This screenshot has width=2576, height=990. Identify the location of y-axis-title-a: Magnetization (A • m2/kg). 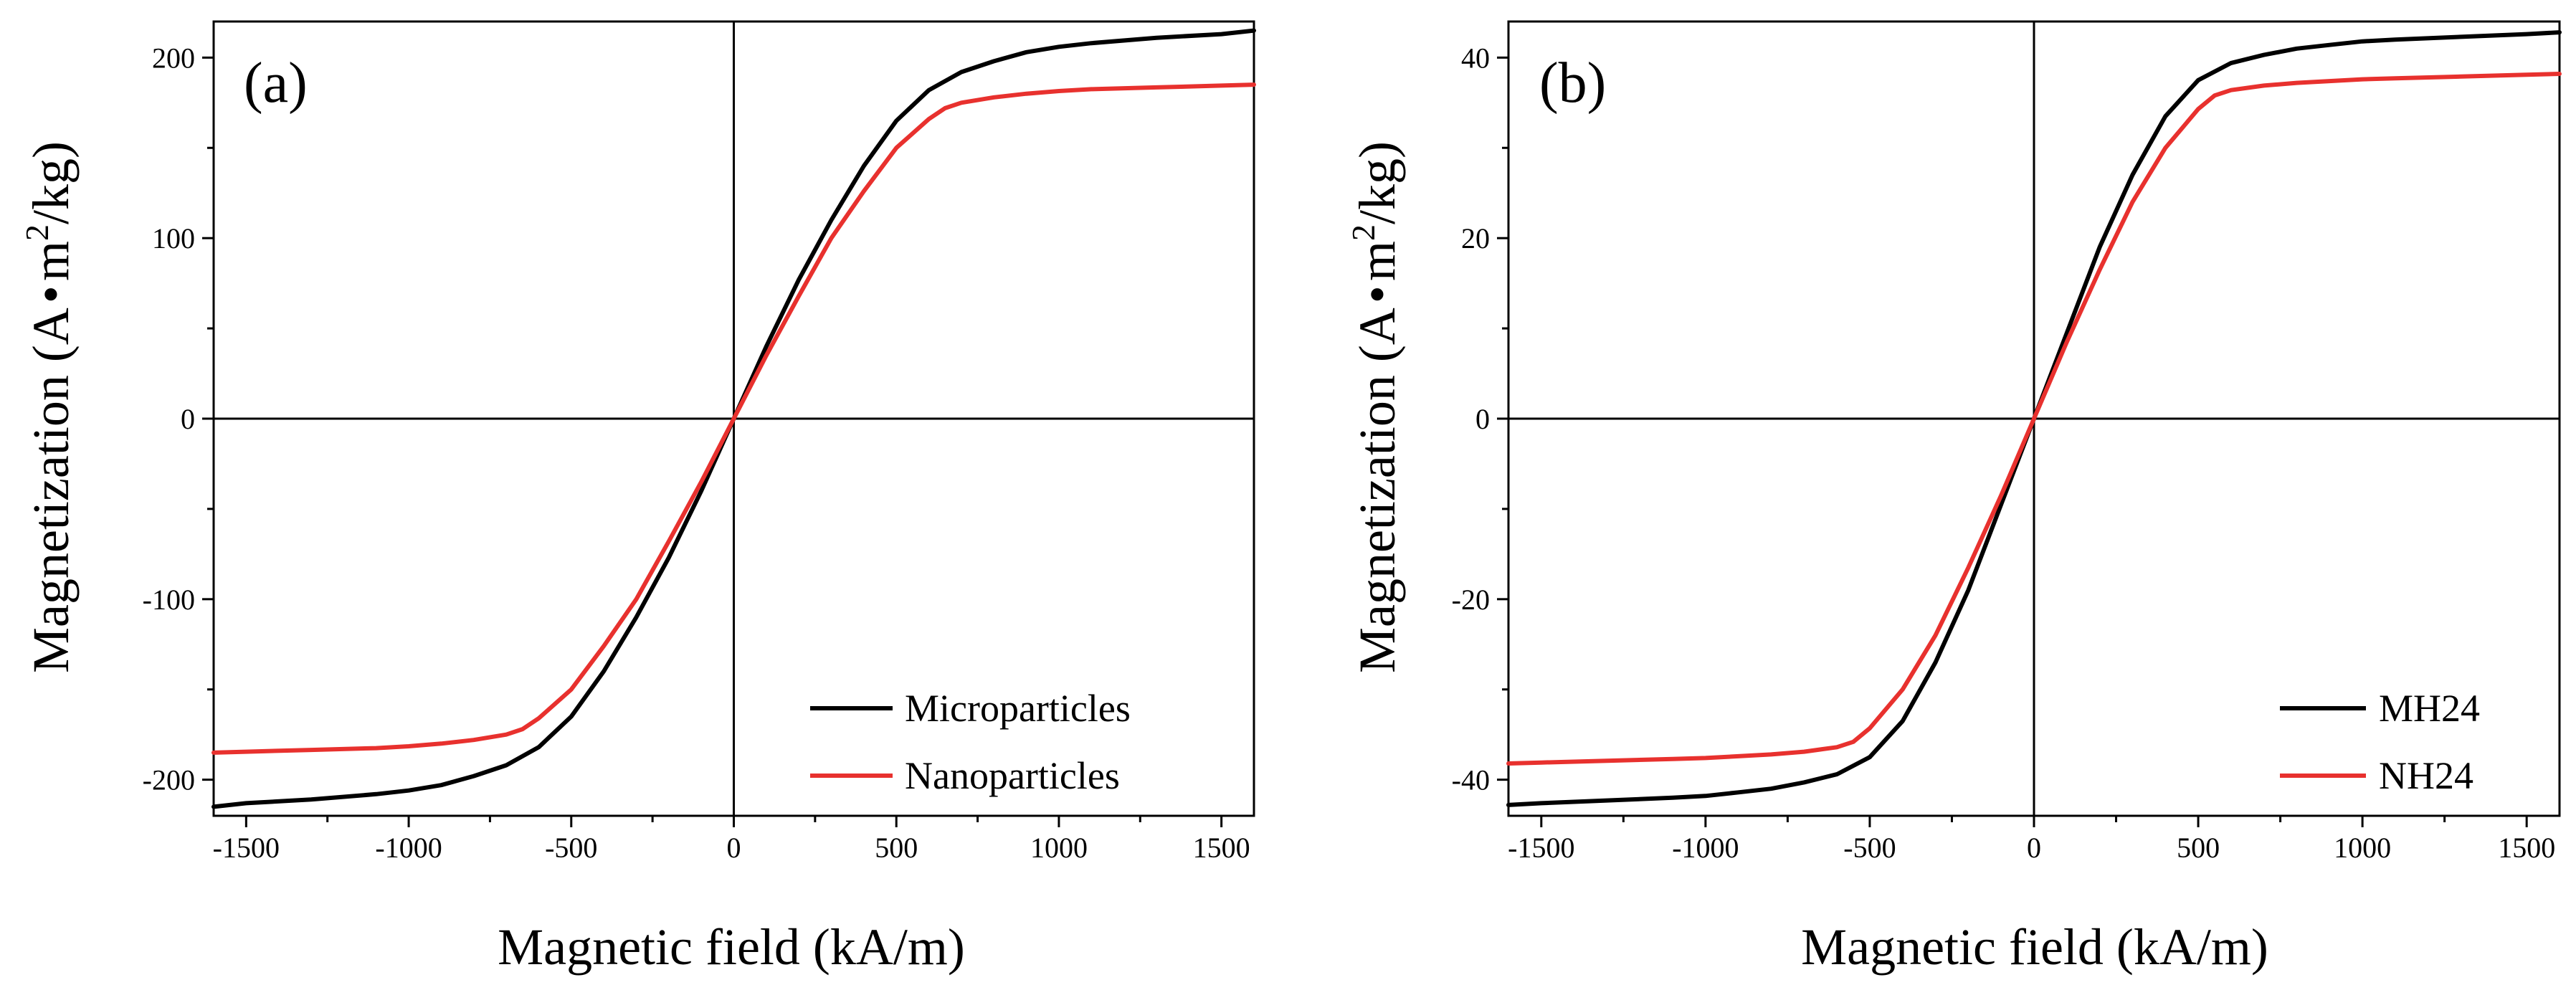
(49, 407).